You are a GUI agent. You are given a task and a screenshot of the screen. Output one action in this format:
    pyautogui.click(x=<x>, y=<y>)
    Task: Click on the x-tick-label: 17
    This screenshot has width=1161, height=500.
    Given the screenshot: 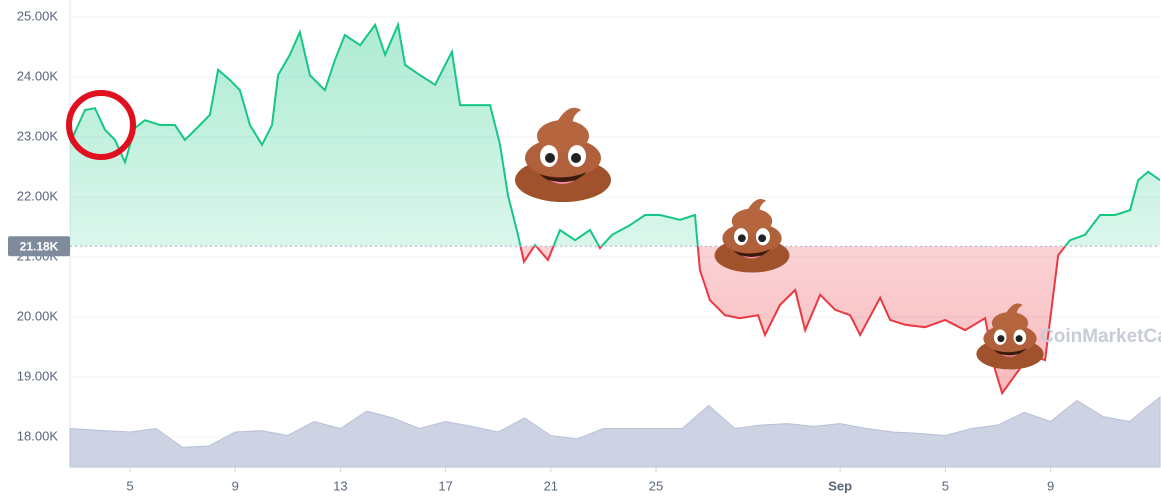 What is the action you would take?
    pyautogui.click(x=445, y=485)
    